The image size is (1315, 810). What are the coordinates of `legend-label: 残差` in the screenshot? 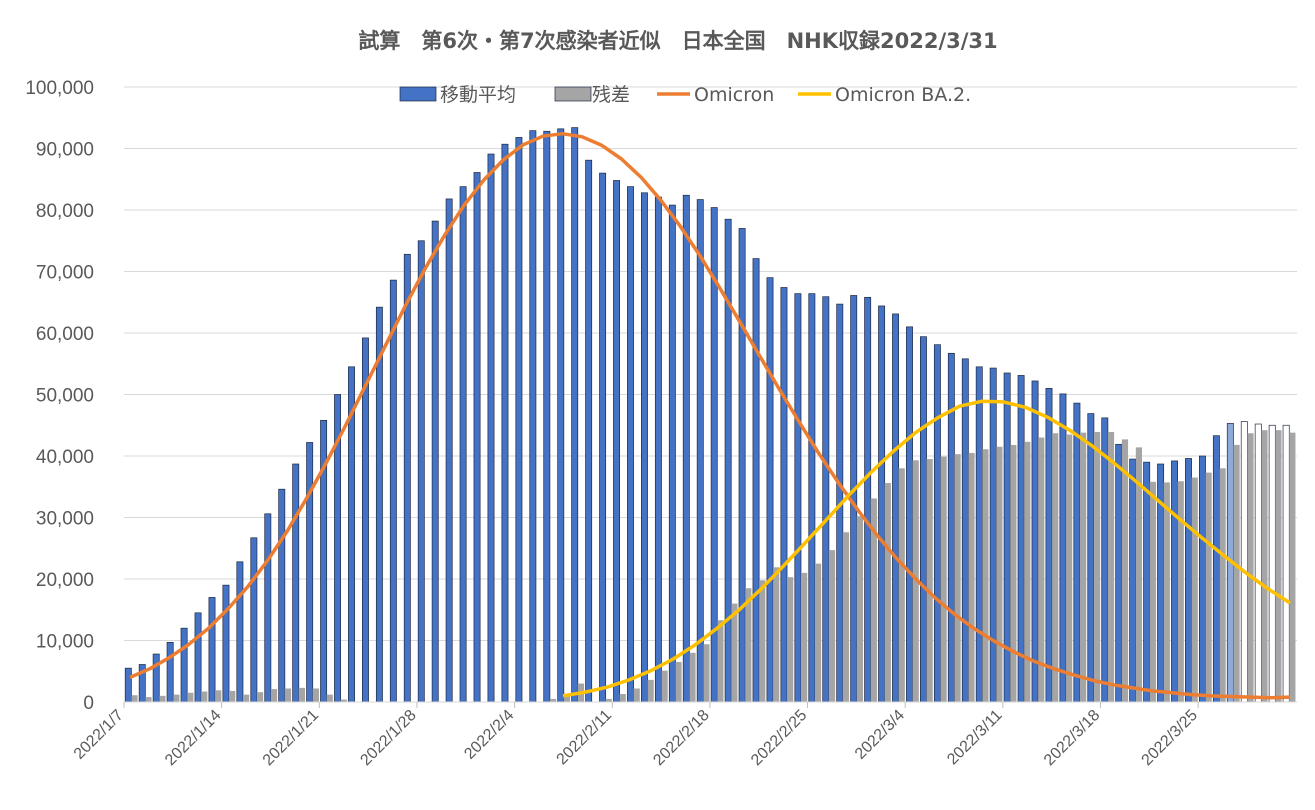 It's located at (611, 95).